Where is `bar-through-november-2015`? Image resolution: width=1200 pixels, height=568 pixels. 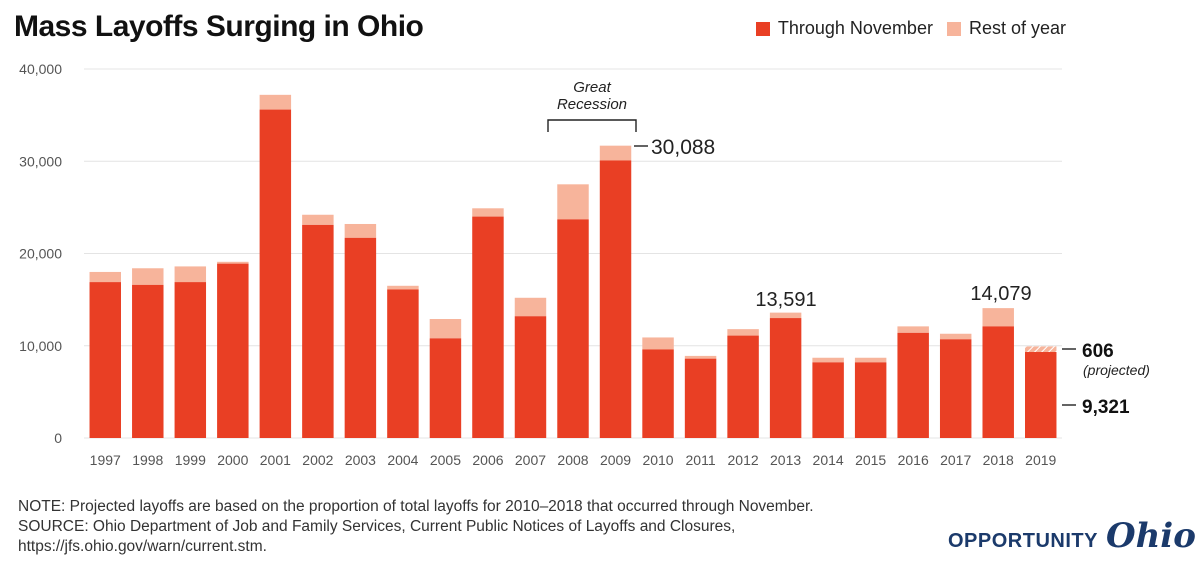 bar-through-november-2015 is located at coordinates (870, 400).